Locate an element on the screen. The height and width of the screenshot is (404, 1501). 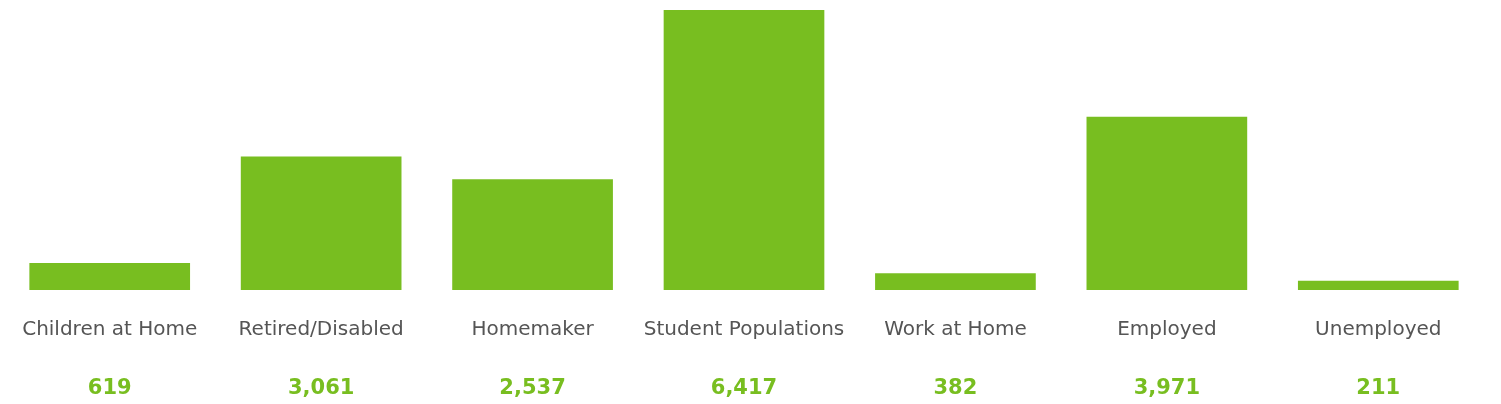
x-tick-label: Unemployed is located at coordinates (1378, 327).